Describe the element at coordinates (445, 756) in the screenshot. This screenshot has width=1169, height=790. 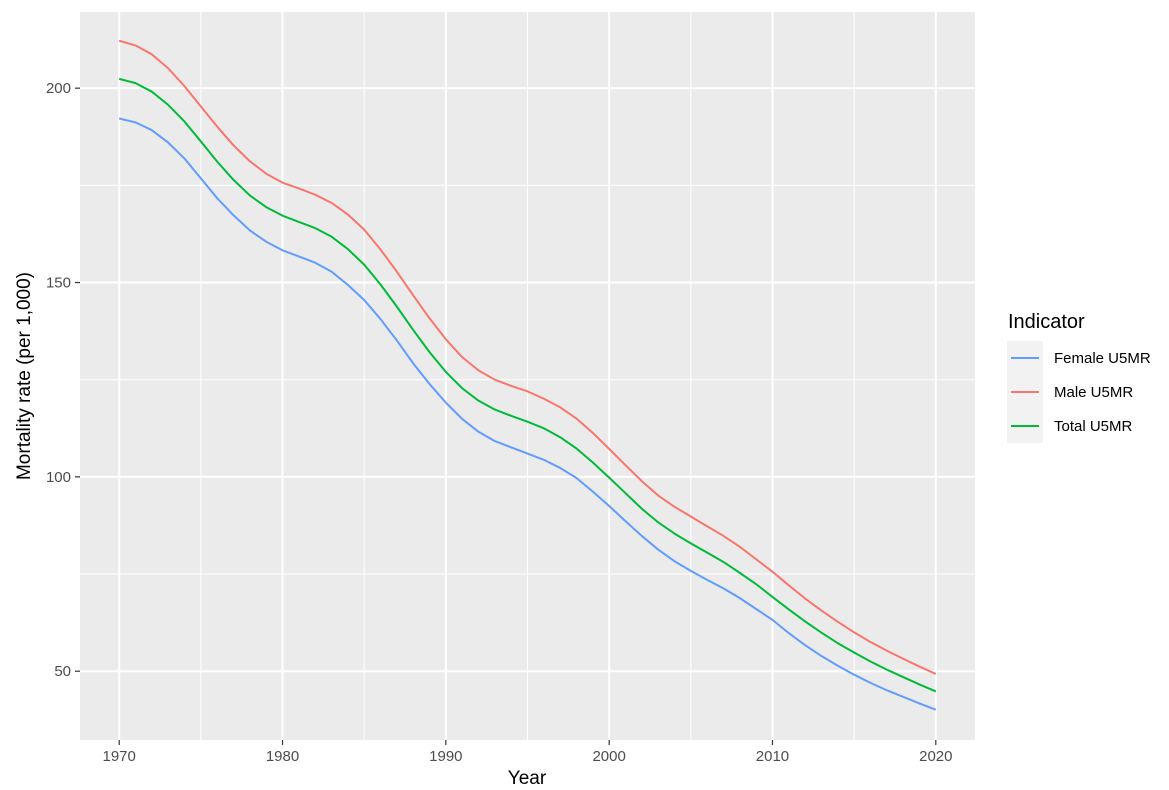
I see `x-tick-label: 1990` at that location.